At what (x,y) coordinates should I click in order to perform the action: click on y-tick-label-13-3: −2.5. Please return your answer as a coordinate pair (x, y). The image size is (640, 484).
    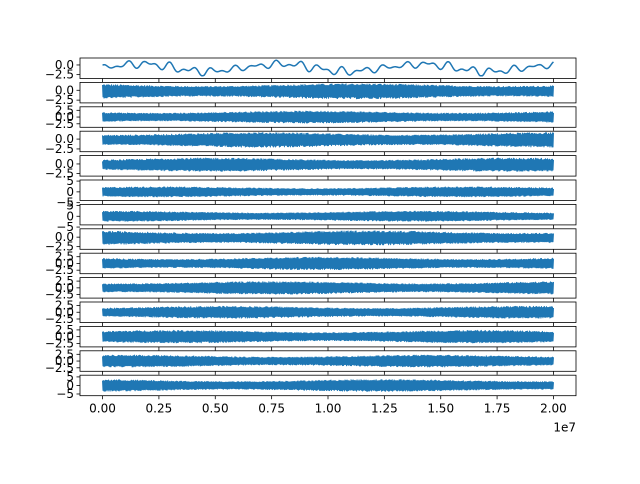
    Looking at the image, I should click on (59, 368).